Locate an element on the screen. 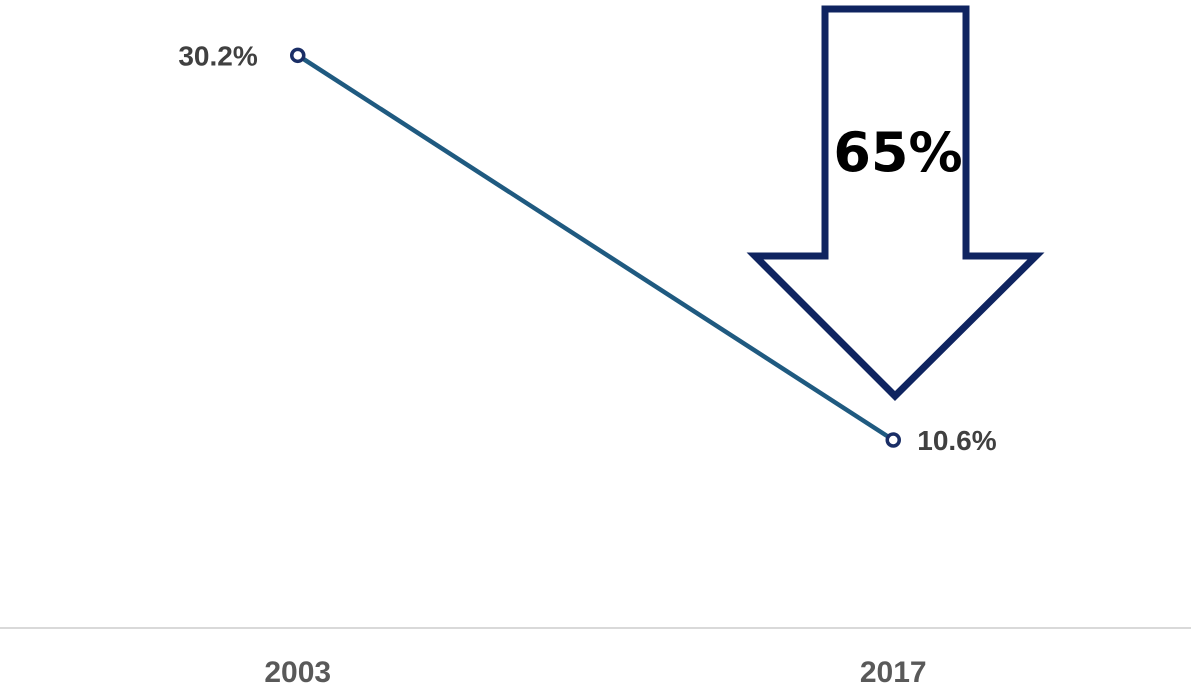 The image size is (1191, 689). data-point-2017 is located at coordinates (893, 440).